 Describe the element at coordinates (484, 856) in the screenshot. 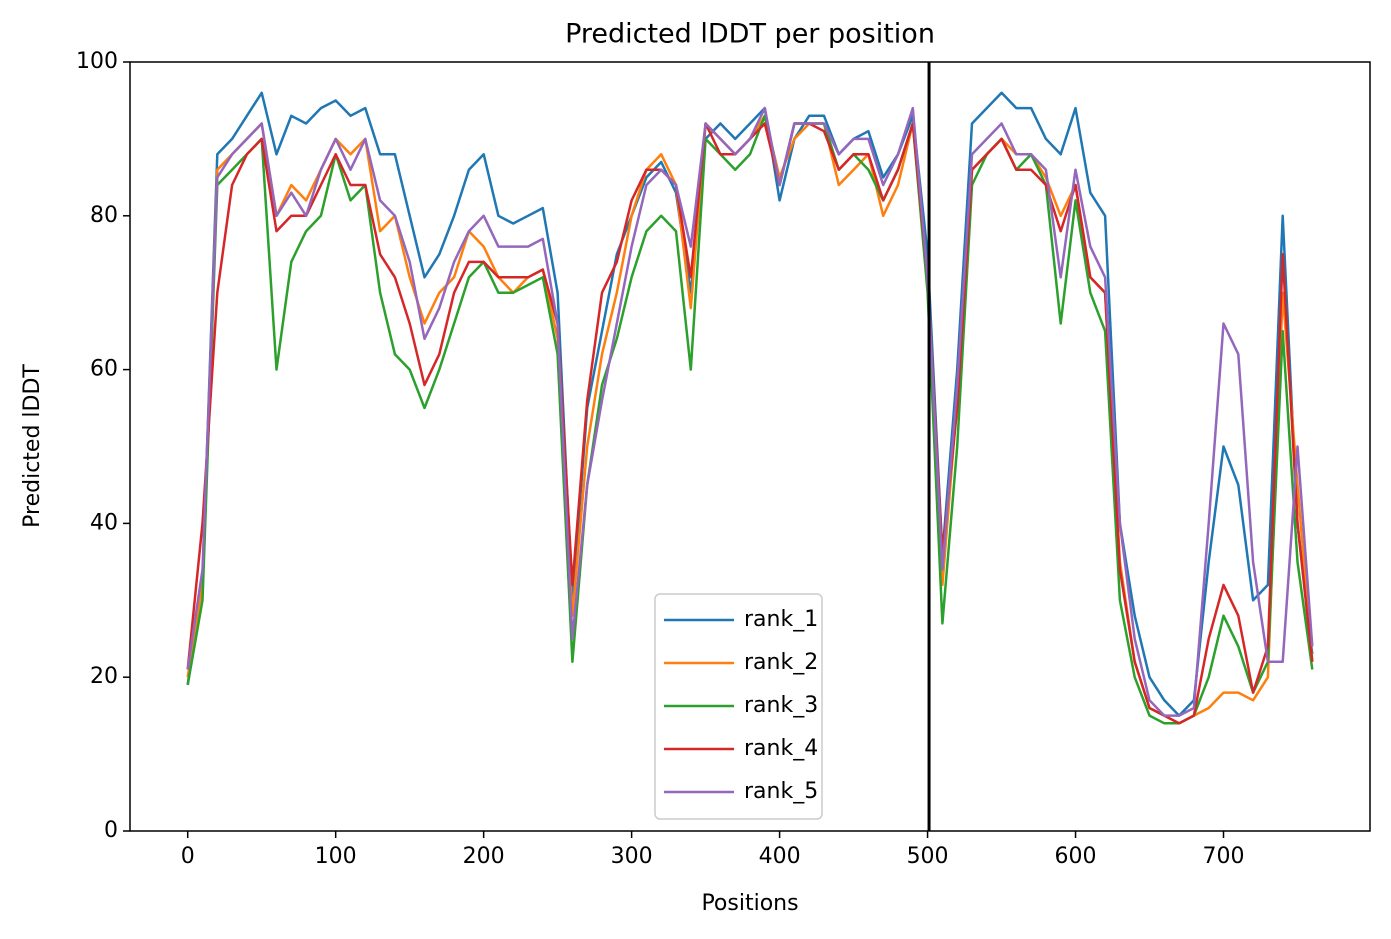

I see `x-tick-label: 200` at that location.